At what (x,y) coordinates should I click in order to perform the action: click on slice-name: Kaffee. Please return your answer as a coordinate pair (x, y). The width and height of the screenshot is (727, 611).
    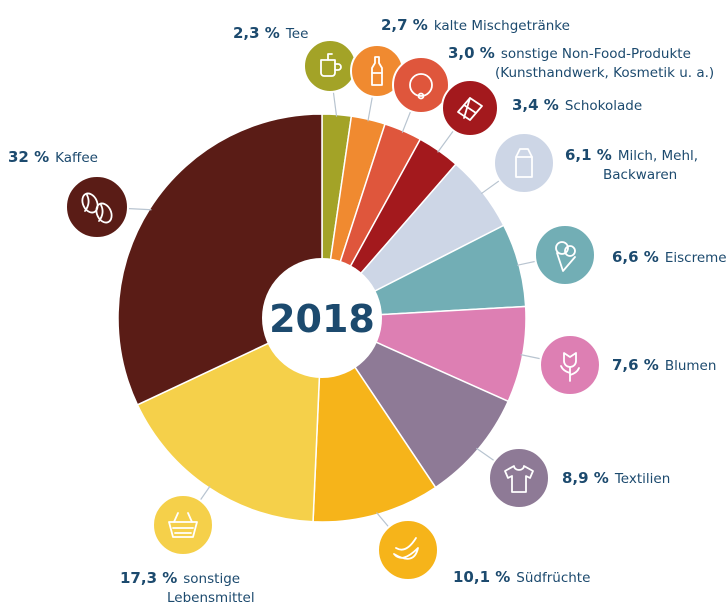
    Looking at the image, I should click on (76, 158).